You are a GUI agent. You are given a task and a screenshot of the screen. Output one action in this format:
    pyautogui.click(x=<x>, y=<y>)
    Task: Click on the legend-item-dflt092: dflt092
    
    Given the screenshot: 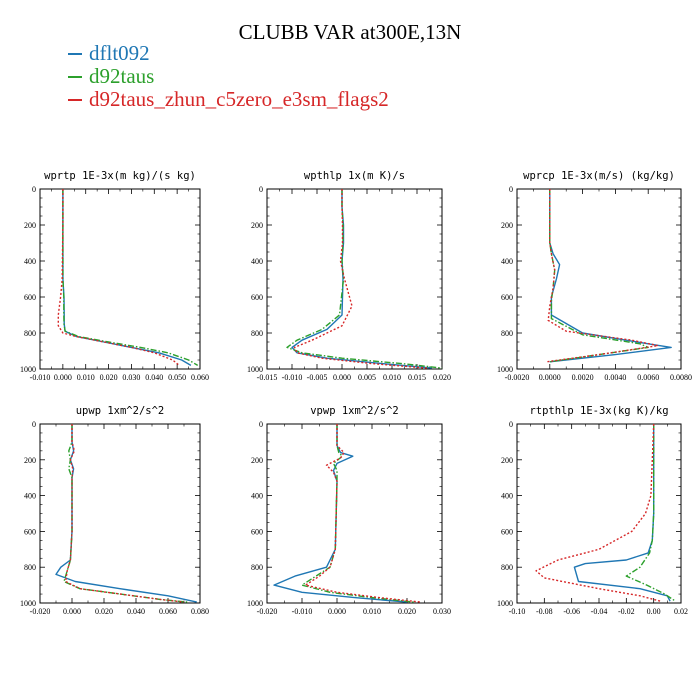 What is the action you would take?
    pyautogui.click(x=228, y=53)
    